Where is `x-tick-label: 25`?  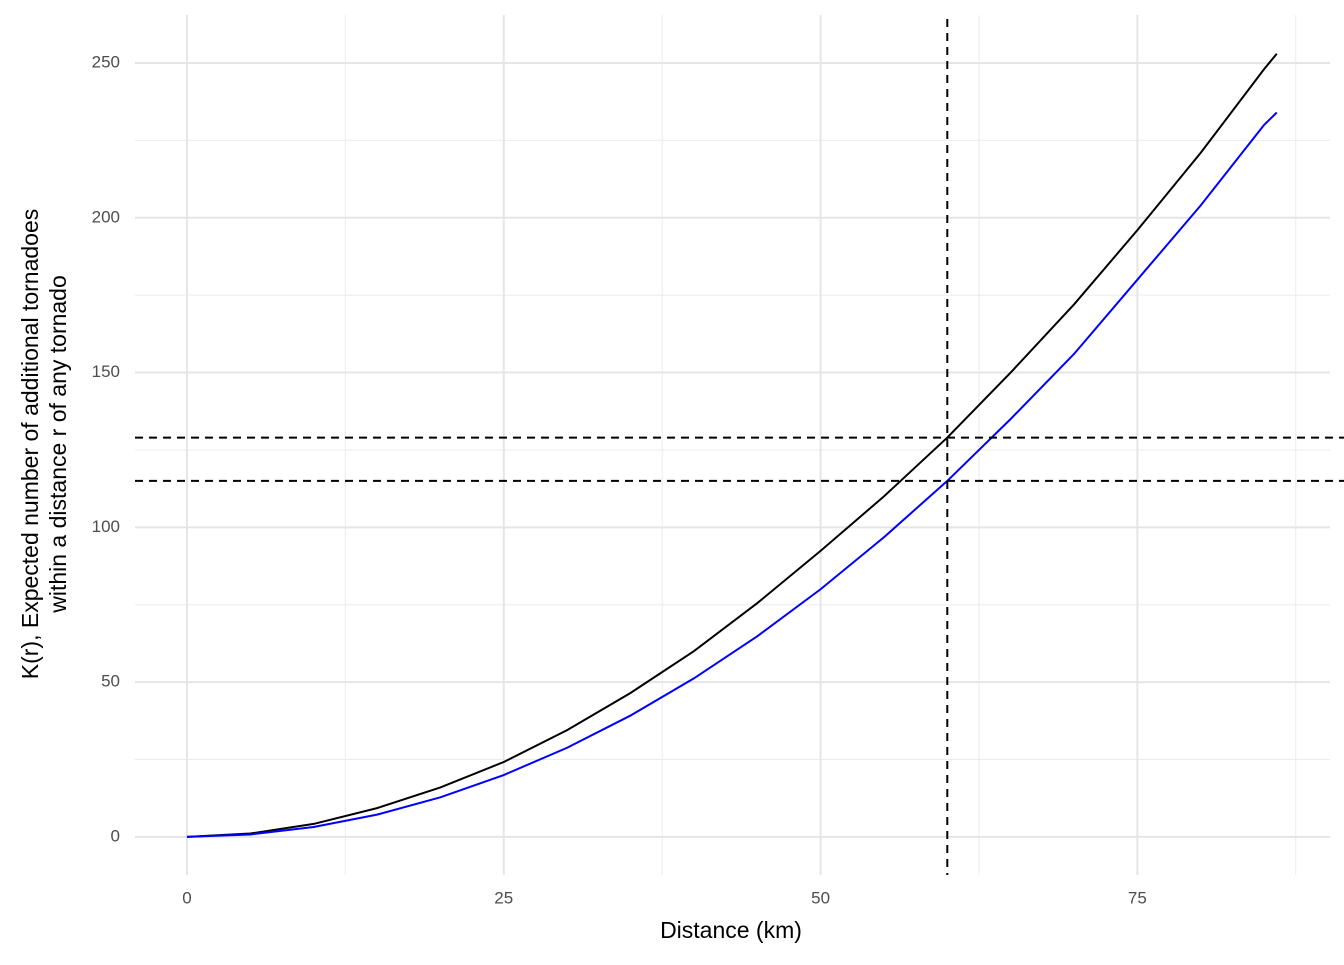 x-tick-label: 25 is located at coordinates (503, 897).